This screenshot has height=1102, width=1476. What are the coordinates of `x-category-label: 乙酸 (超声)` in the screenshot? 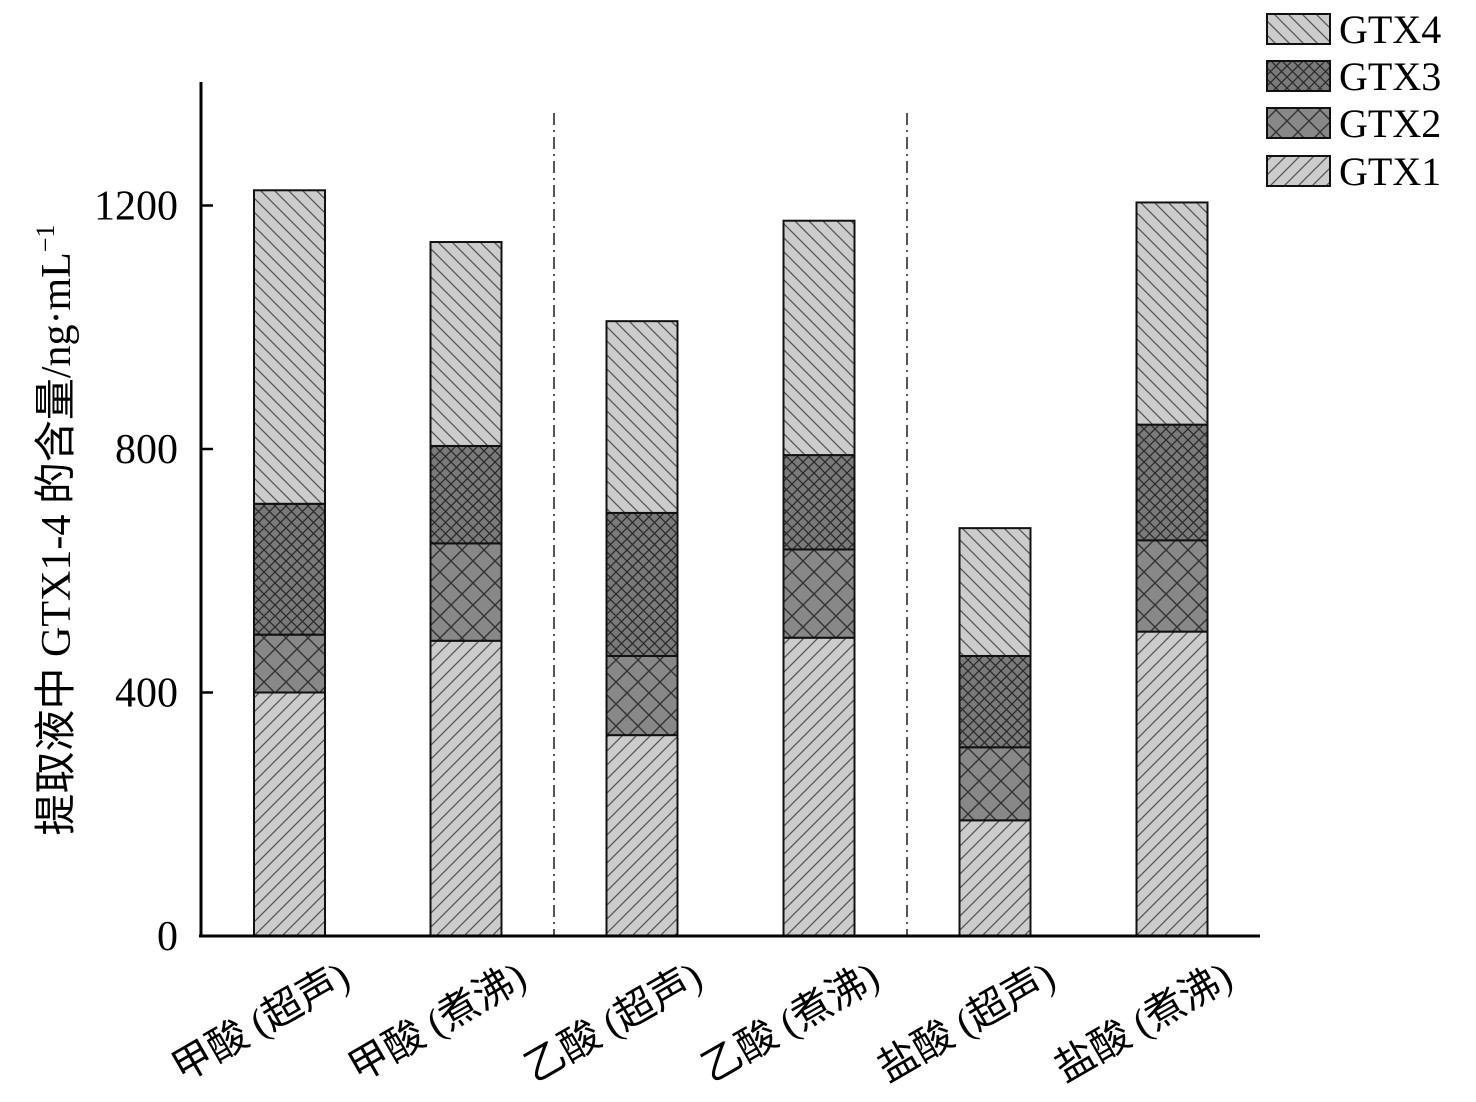 It's located at (613, 1021).